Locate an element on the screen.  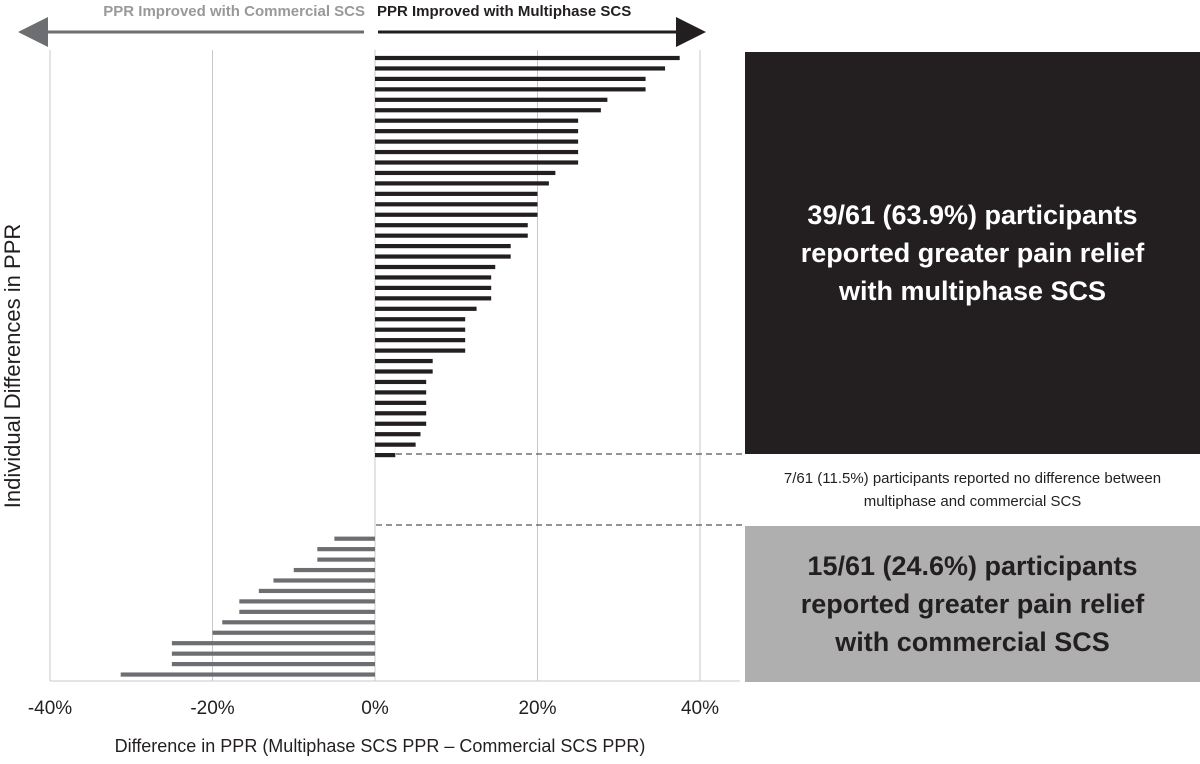
no-difference-bracket is located at coordinates (560, 489).